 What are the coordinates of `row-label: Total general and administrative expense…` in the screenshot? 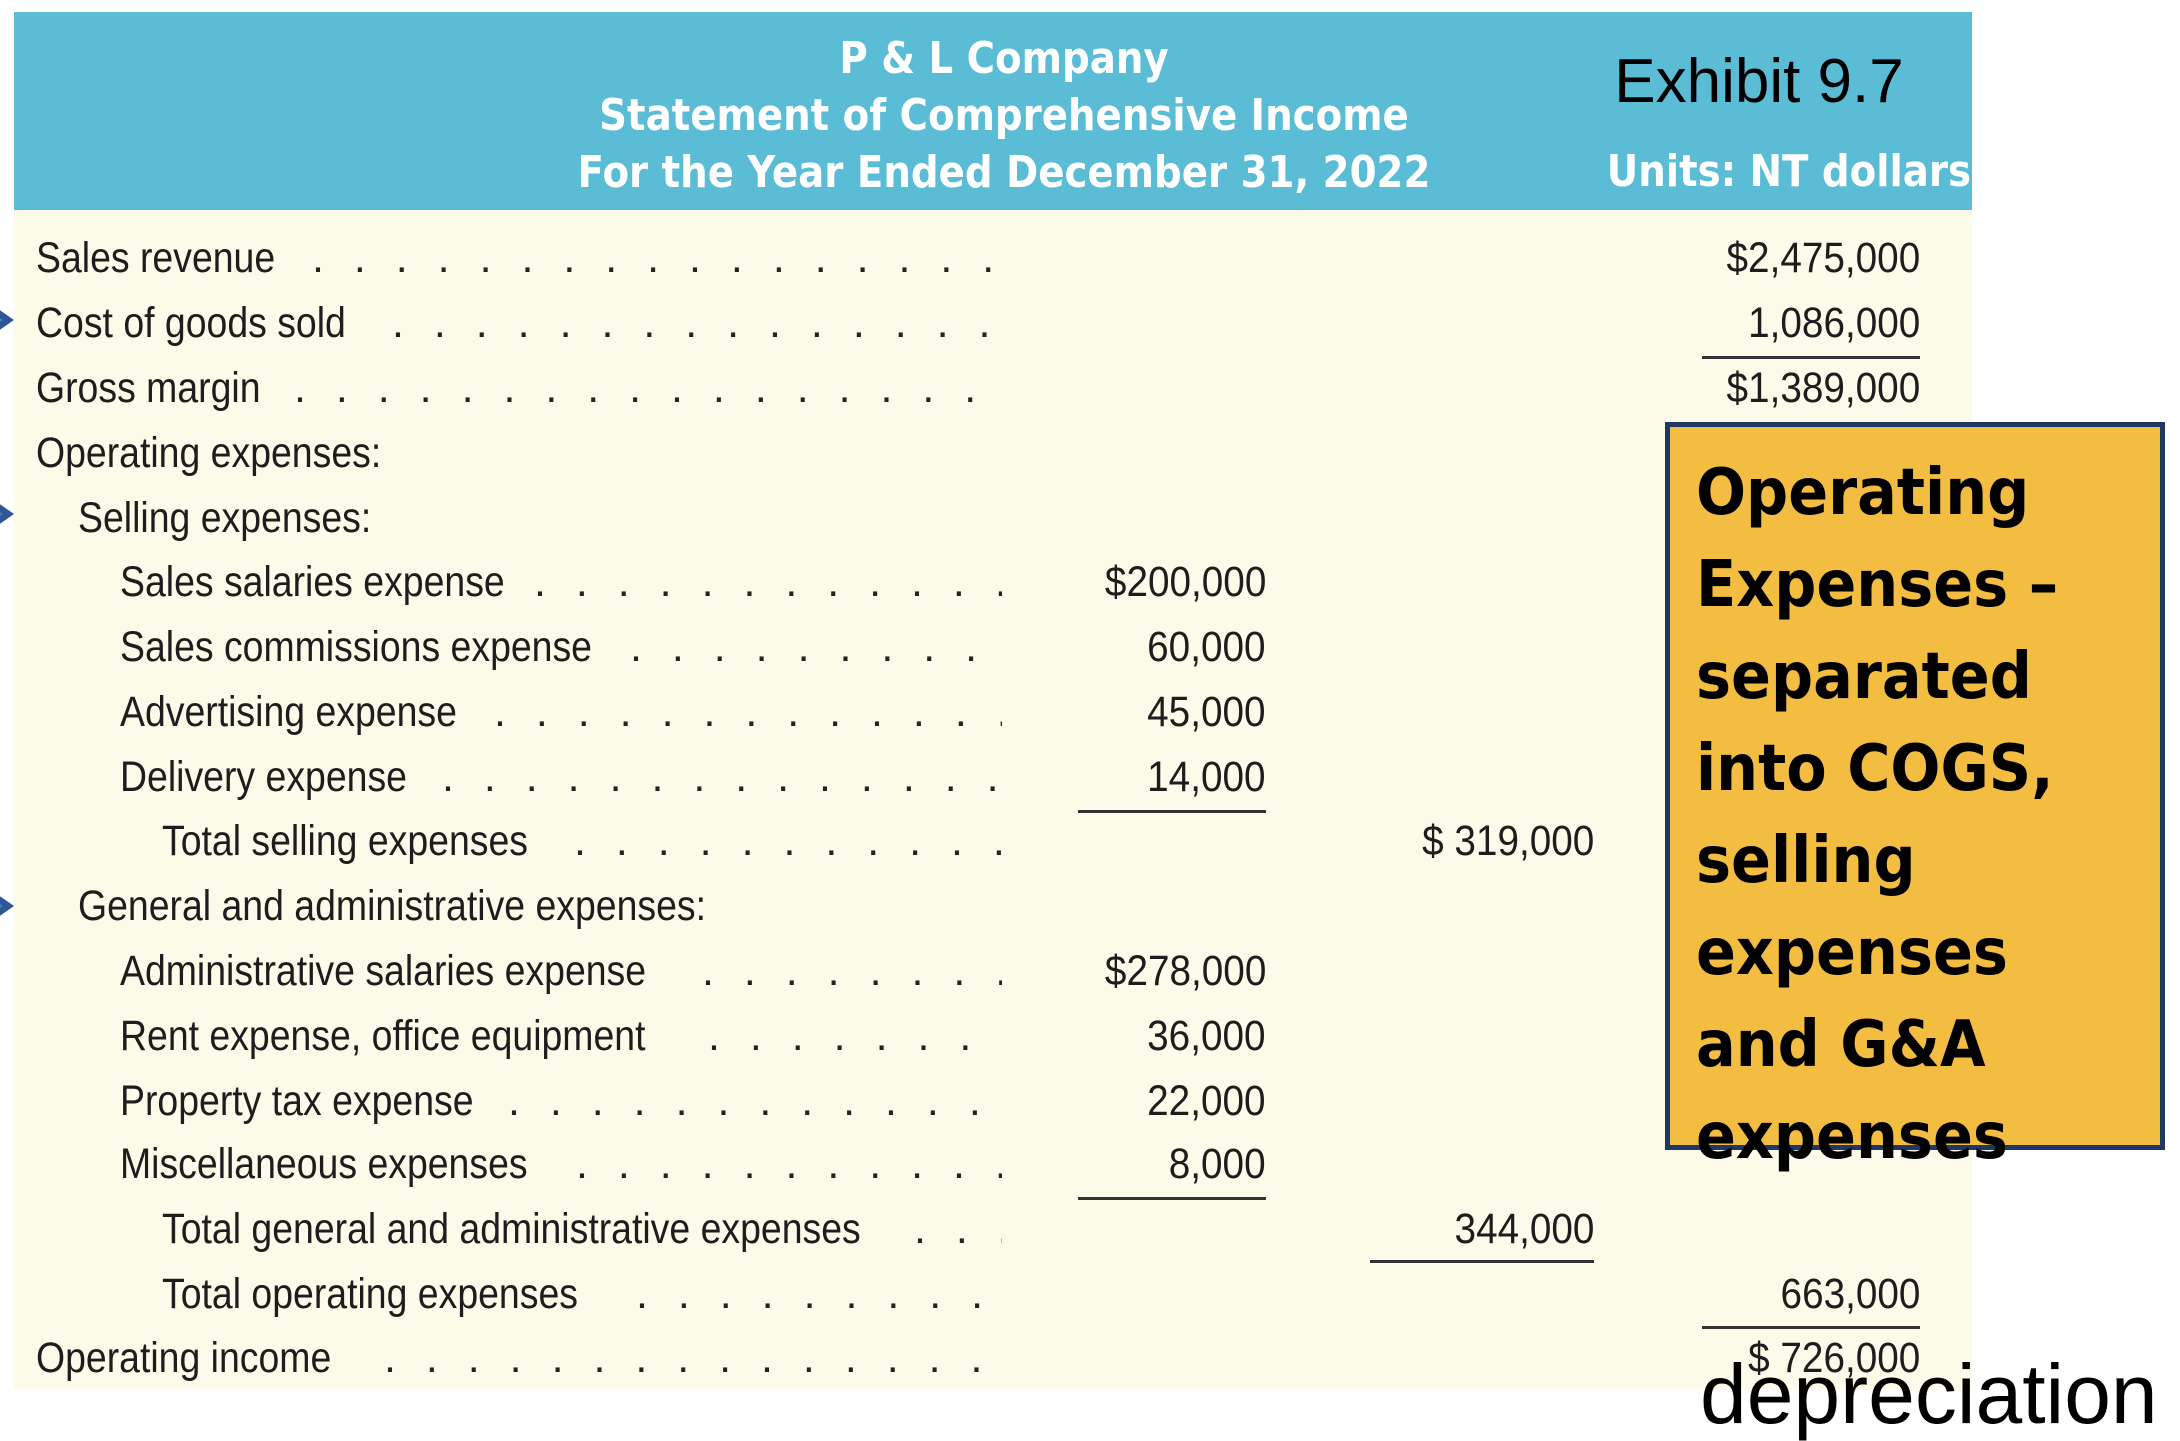 It's located at (511, 1229).